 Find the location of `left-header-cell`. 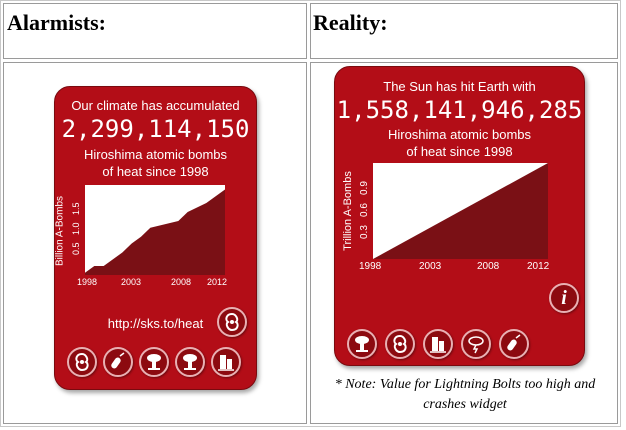

left-header-cell is located at coordinates (155, 31).